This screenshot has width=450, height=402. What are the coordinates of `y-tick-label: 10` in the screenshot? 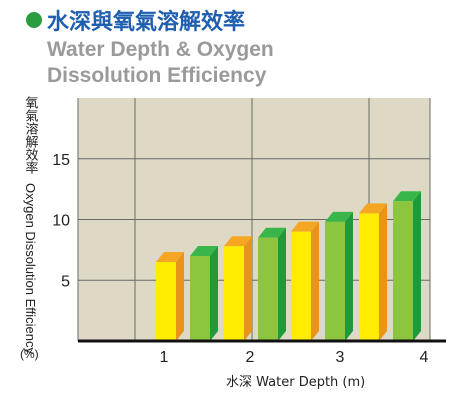 It's located at (61, 221).